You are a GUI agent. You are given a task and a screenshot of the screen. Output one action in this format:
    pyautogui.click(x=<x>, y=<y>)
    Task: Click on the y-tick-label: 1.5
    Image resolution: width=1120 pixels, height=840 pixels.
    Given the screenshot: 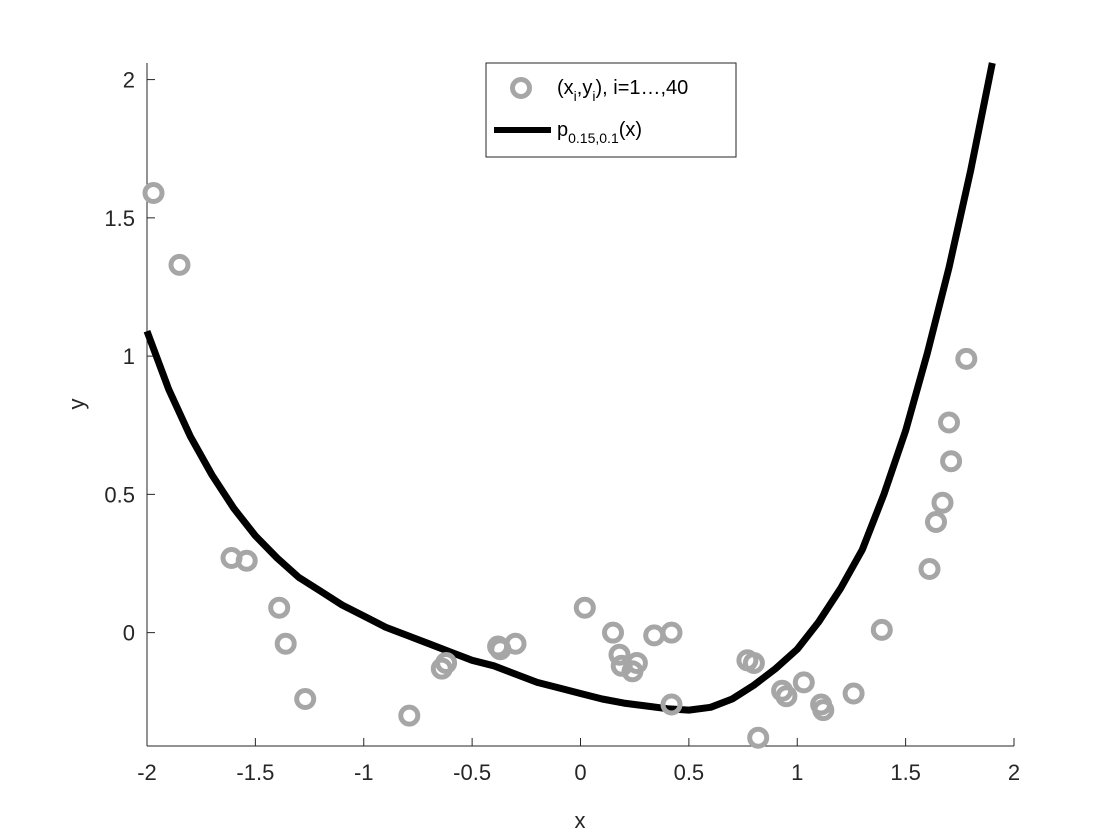 What is the action you would take?
    pyautogui.click(x=119, y=218)
    